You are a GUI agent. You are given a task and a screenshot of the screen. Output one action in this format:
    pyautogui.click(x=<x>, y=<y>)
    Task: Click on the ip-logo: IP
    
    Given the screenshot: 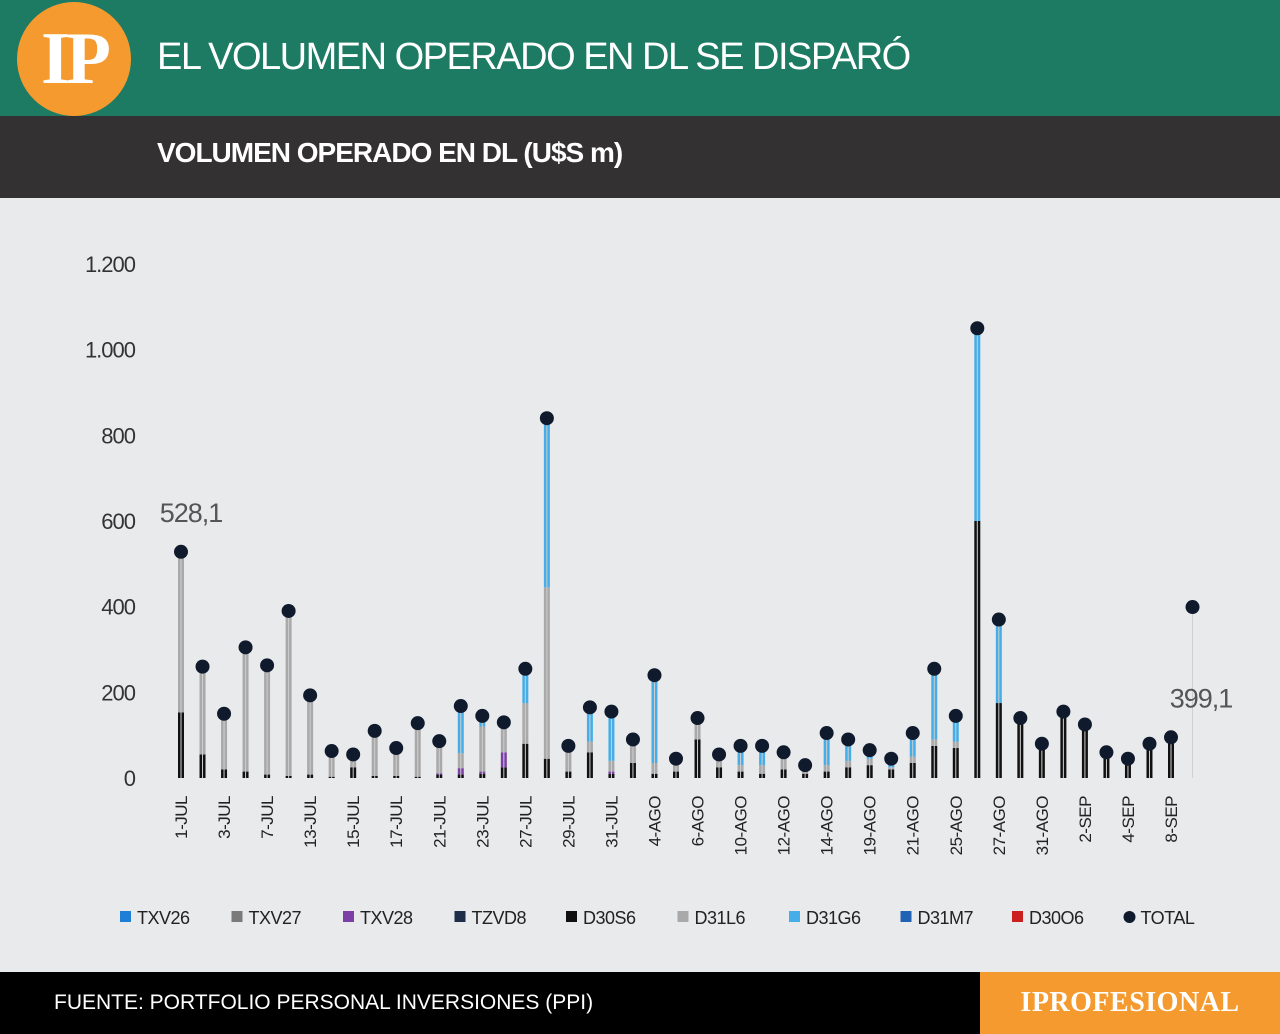 What is the action you would take?
    pyautogui.click(x=74, y=59)
    